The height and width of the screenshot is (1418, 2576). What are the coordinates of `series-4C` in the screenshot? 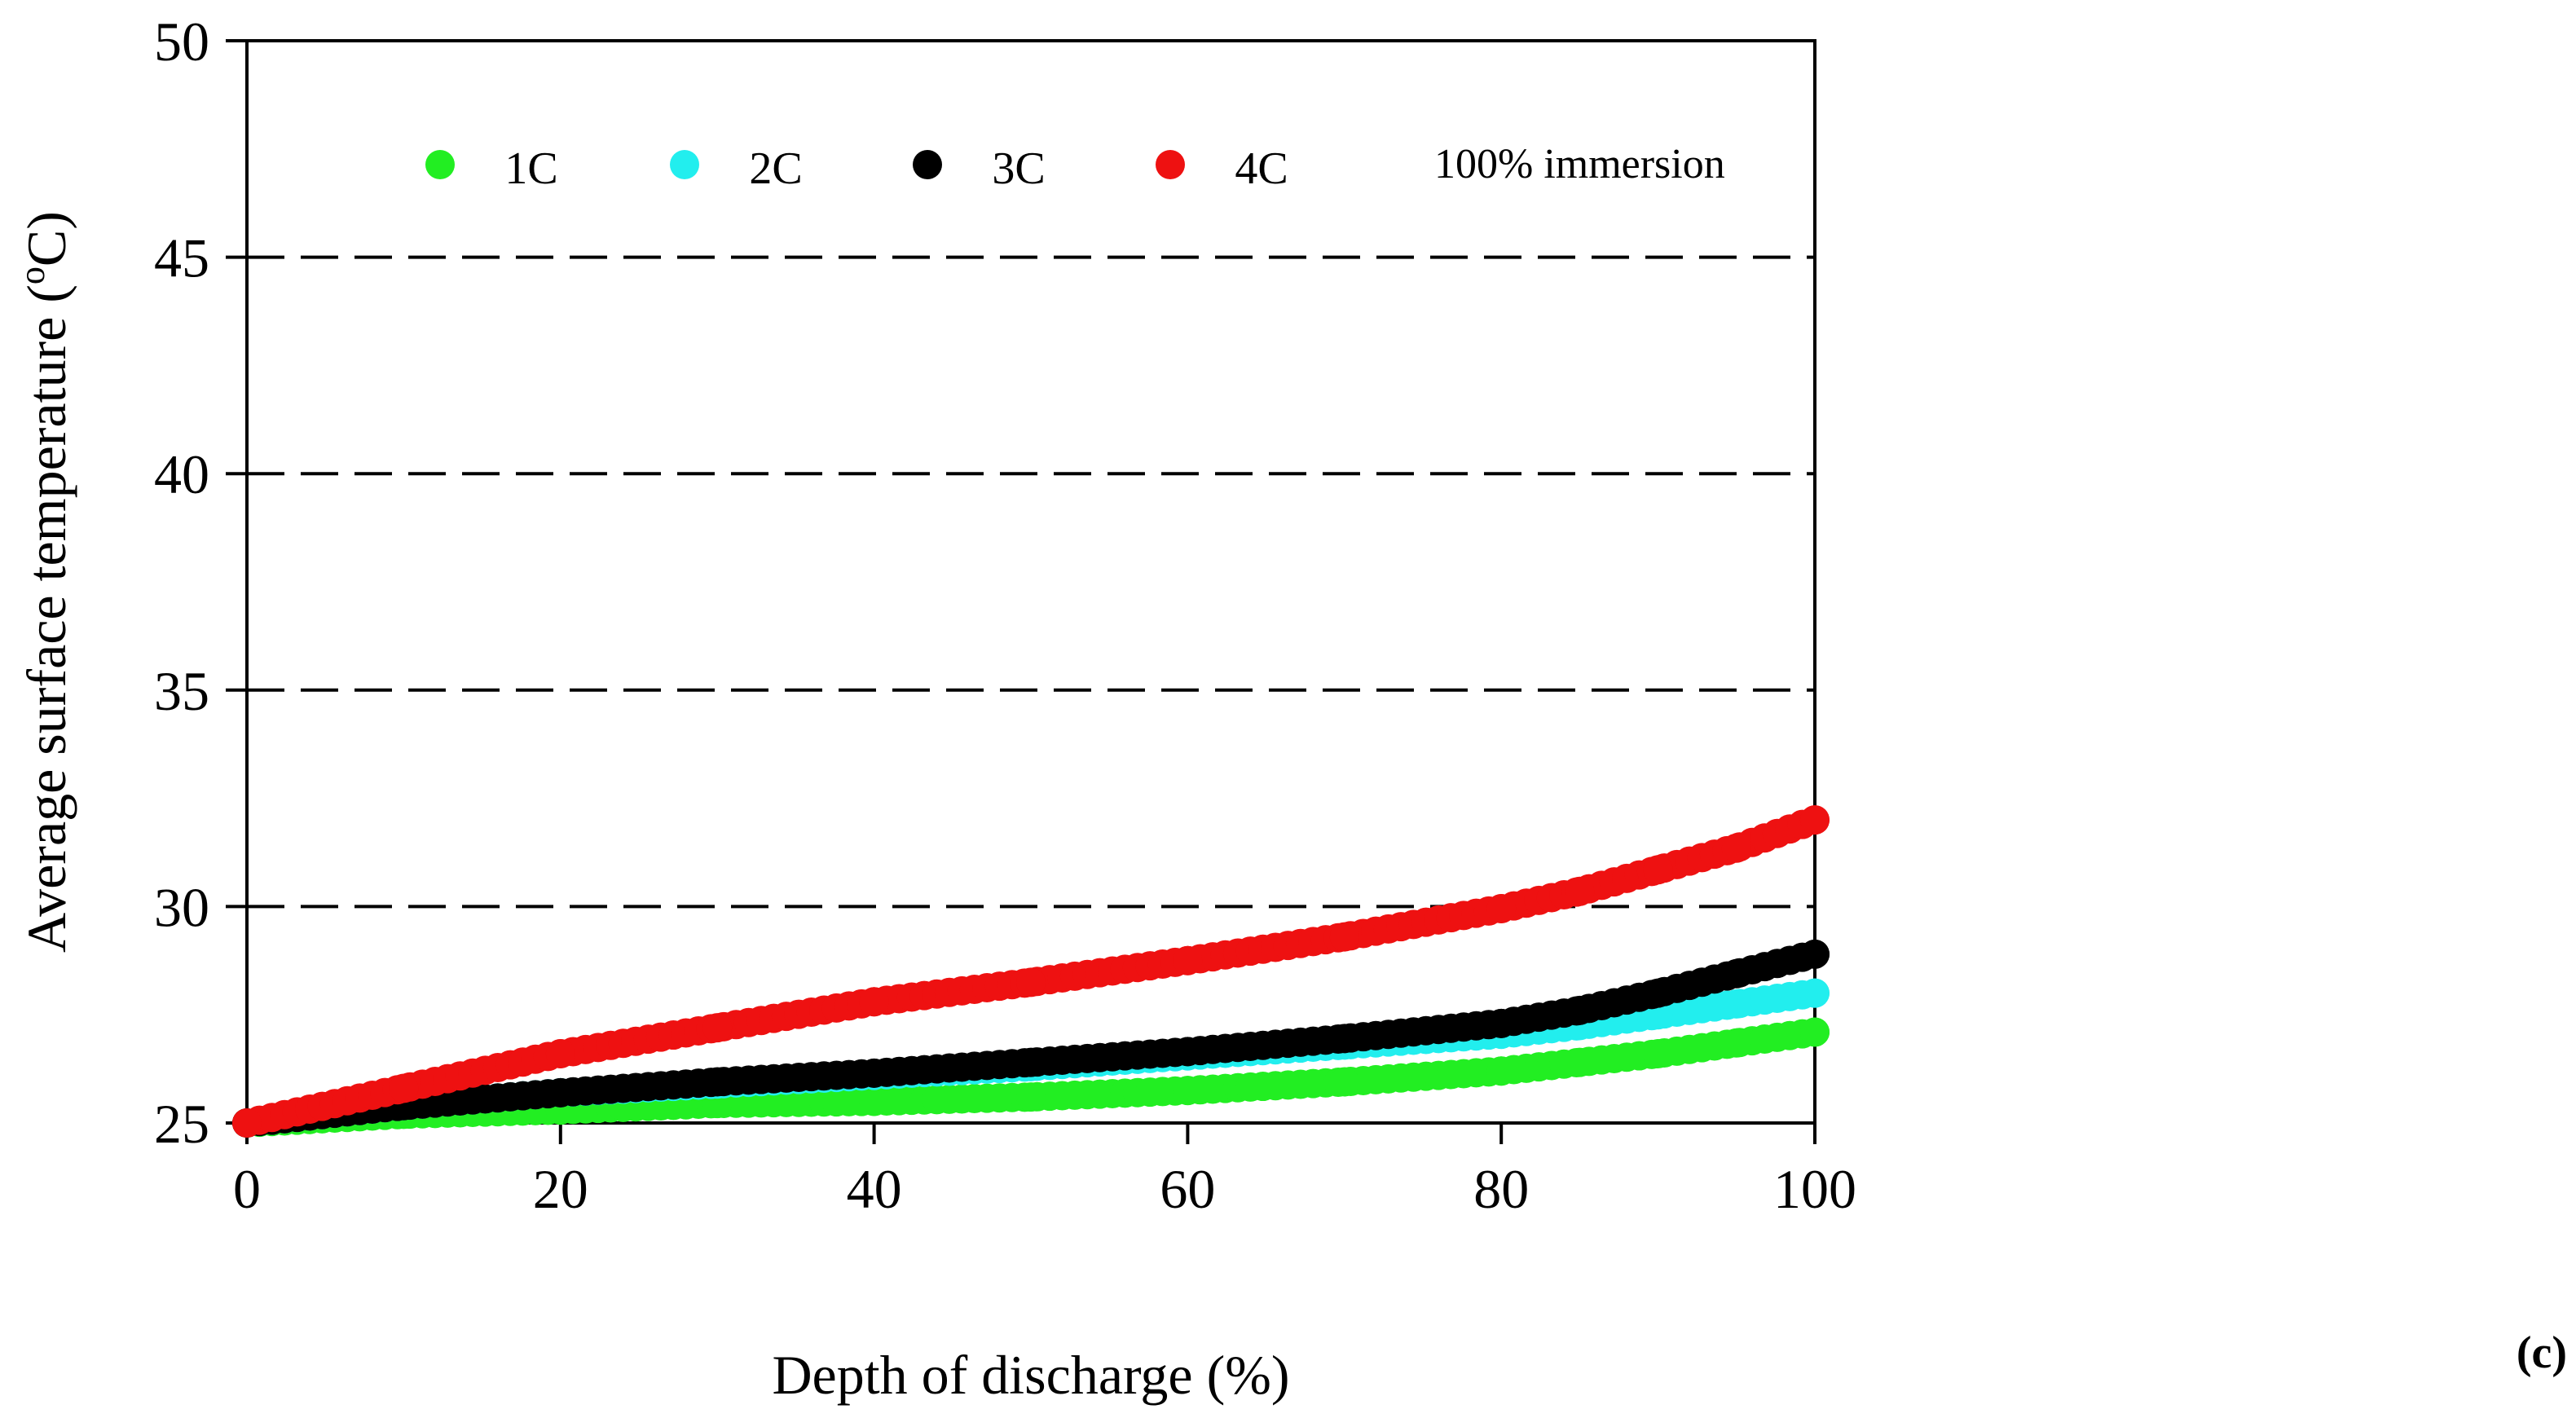 It's located at (1031, 972).